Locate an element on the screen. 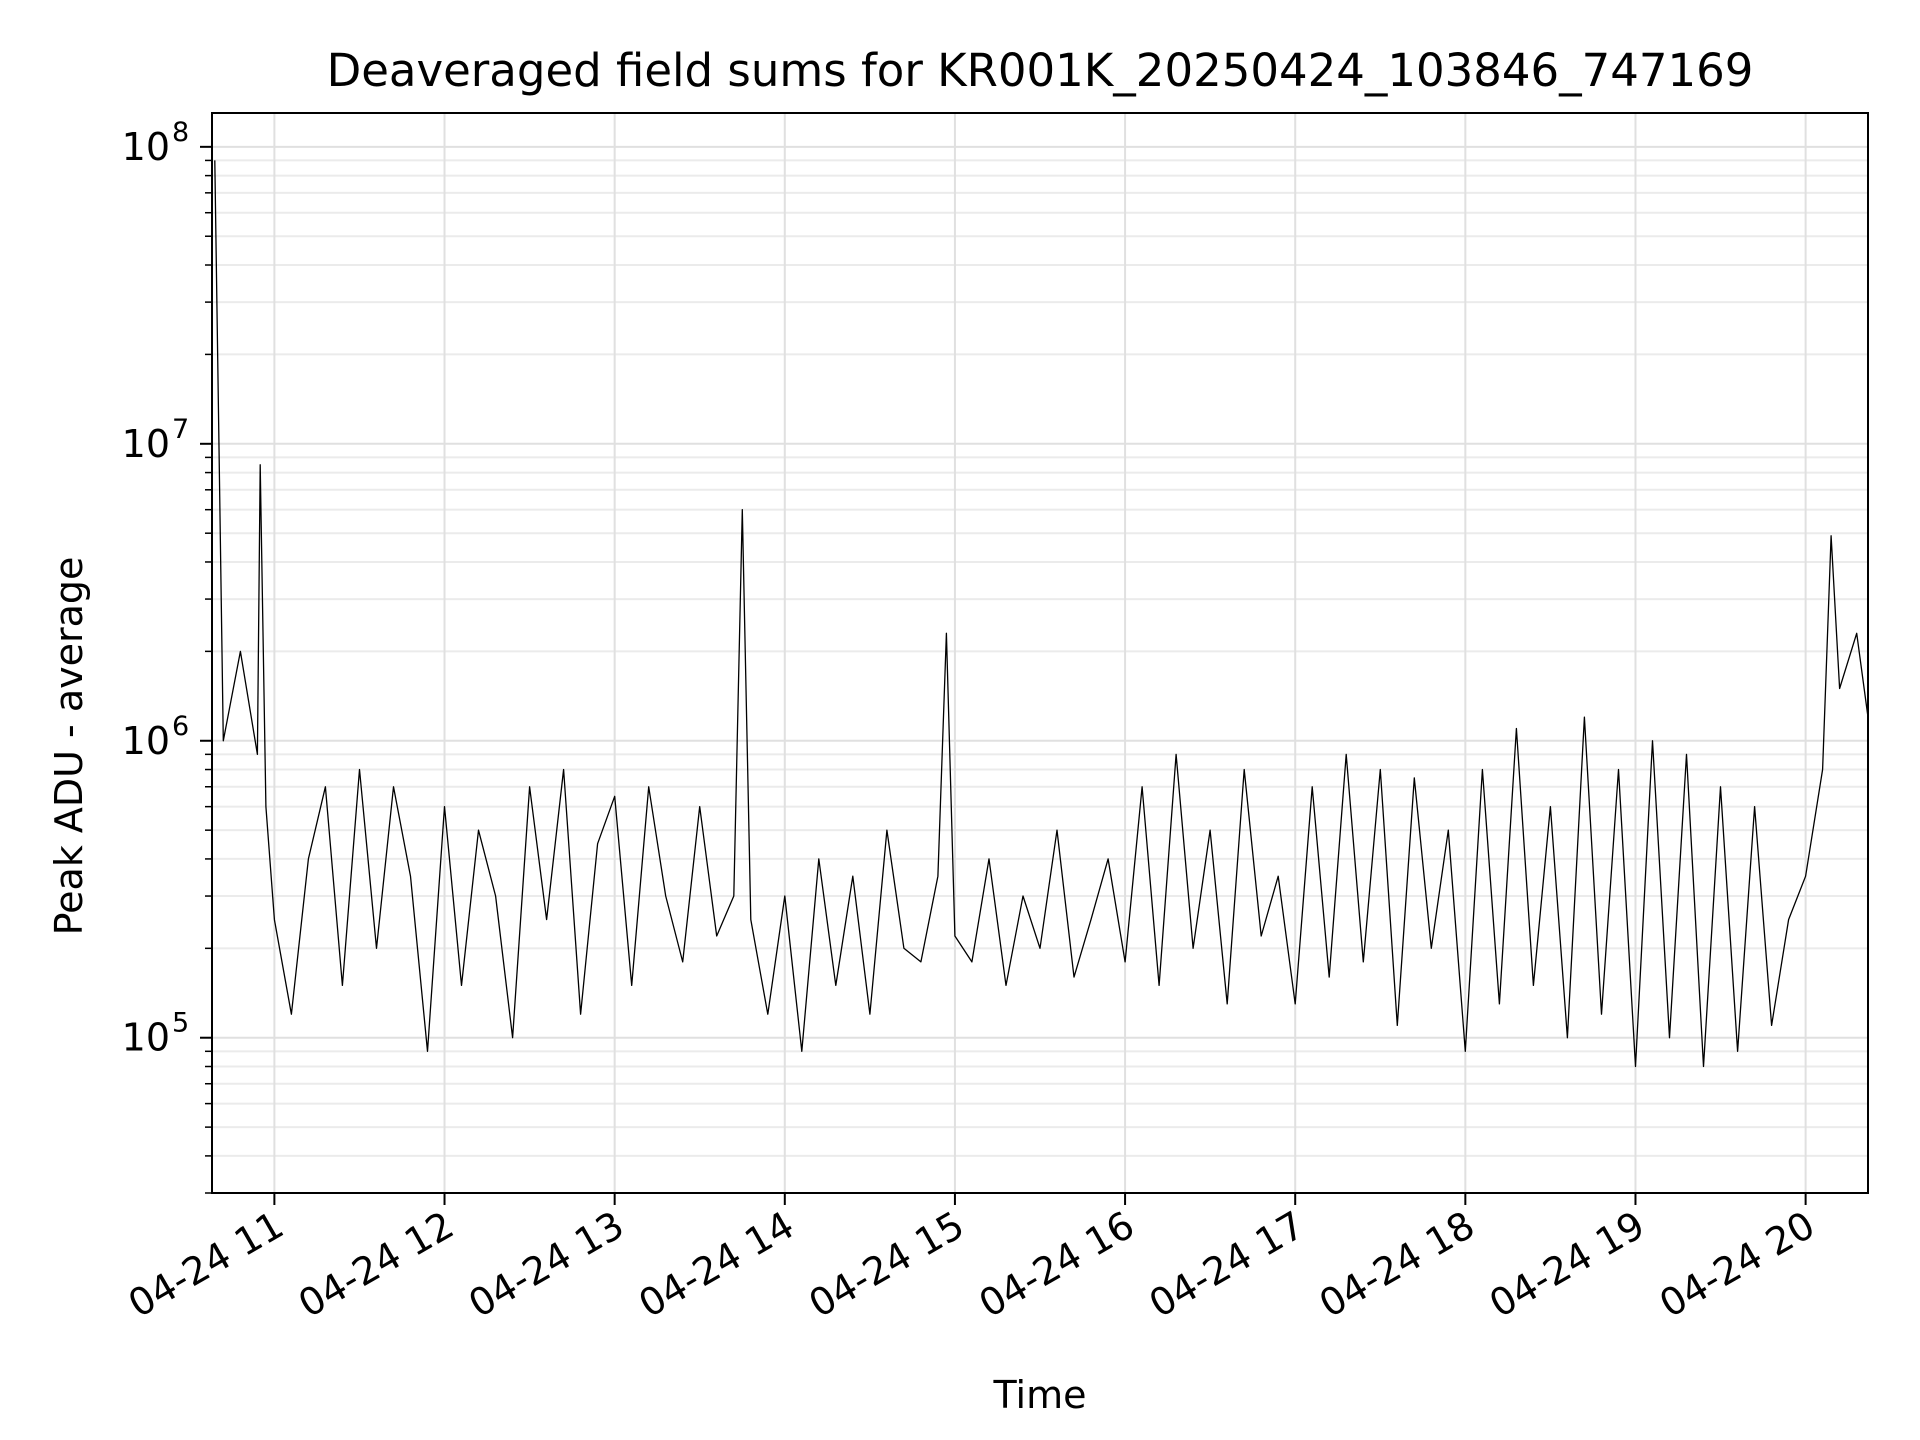 Image resolution: width=1920 pixels, height=1440 pixels. y-axis-label: Peak ADU - average is located at coordinates (69, 746).